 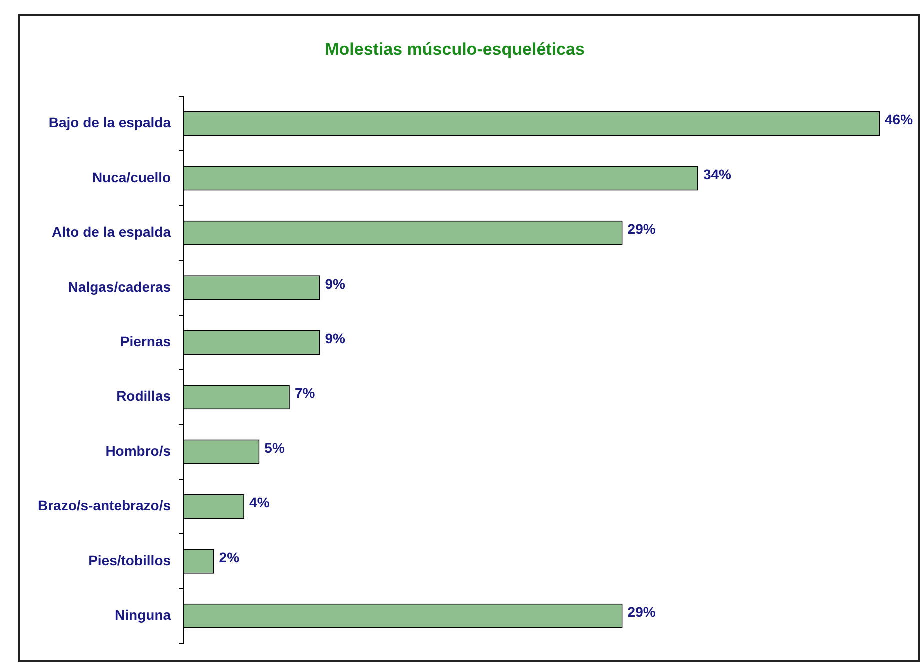 I want to click on data-label: 34%, so click(x=717, y=174).